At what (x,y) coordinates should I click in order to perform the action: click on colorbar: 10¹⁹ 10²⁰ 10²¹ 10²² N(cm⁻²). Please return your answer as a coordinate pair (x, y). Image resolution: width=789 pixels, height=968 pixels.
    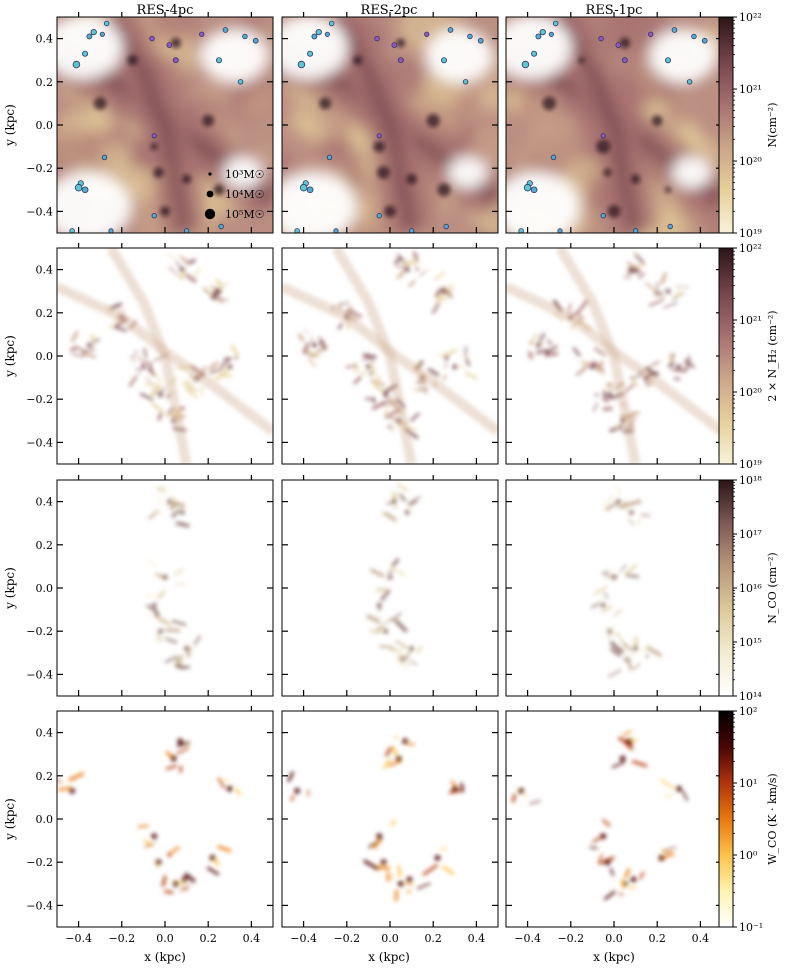
    Looking at the image, I should click on (748, 125).